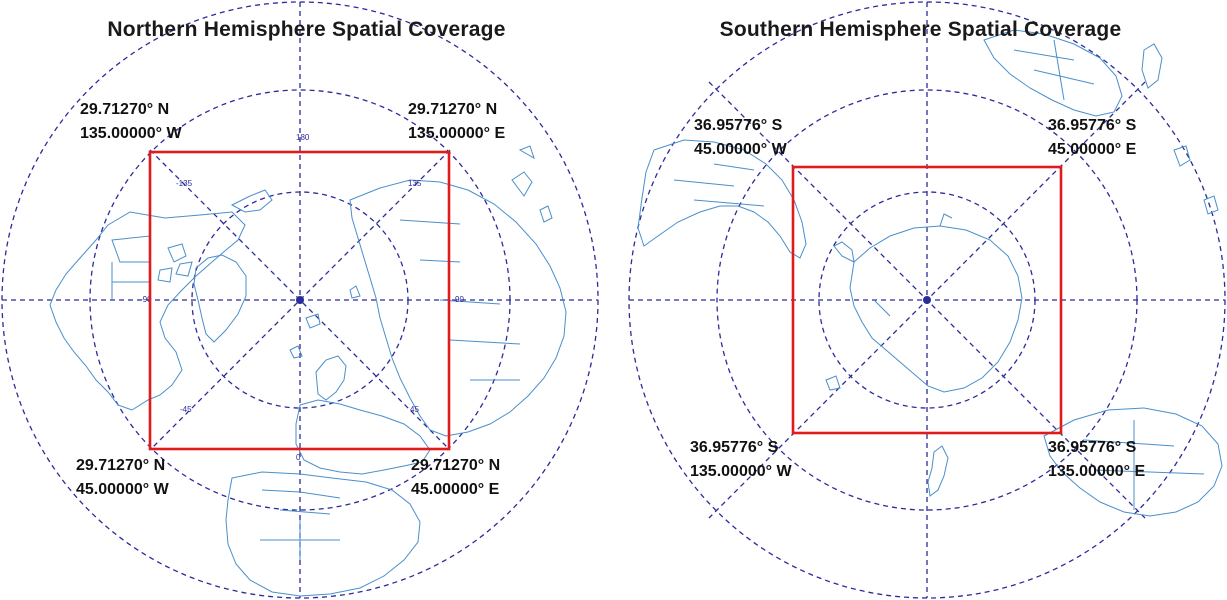  Describe the element at coordinates (456, 465) in the screenshot. I see `north-bottom-right-lat: 29.71270° N` at that location.